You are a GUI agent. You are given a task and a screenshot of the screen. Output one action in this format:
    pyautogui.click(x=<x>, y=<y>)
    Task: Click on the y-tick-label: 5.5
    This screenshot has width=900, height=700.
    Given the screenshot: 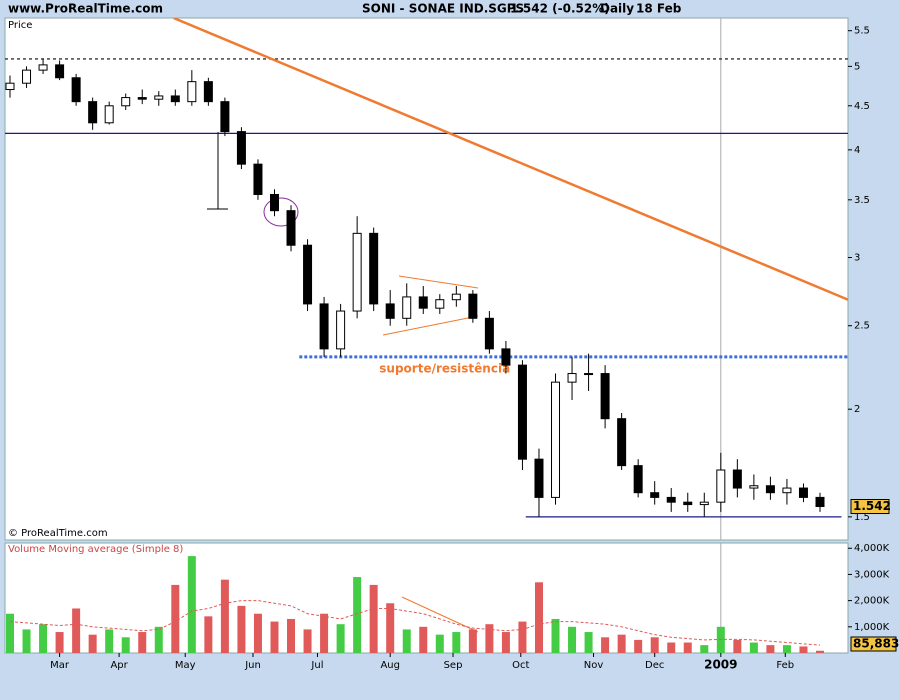 What is the action you would take?
    pyautogui.click(x=862, y=31)
    